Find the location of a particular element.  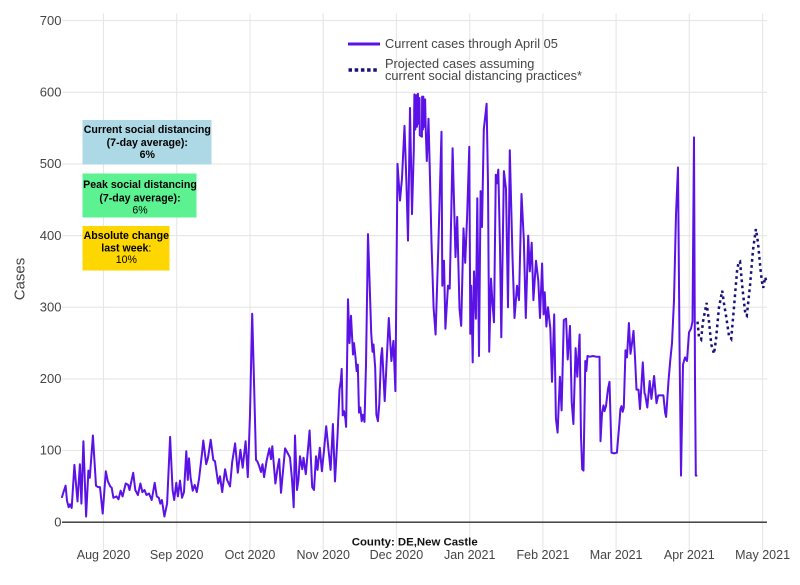

svg-text: Jan 2021 is located at coordinates (469, 555).